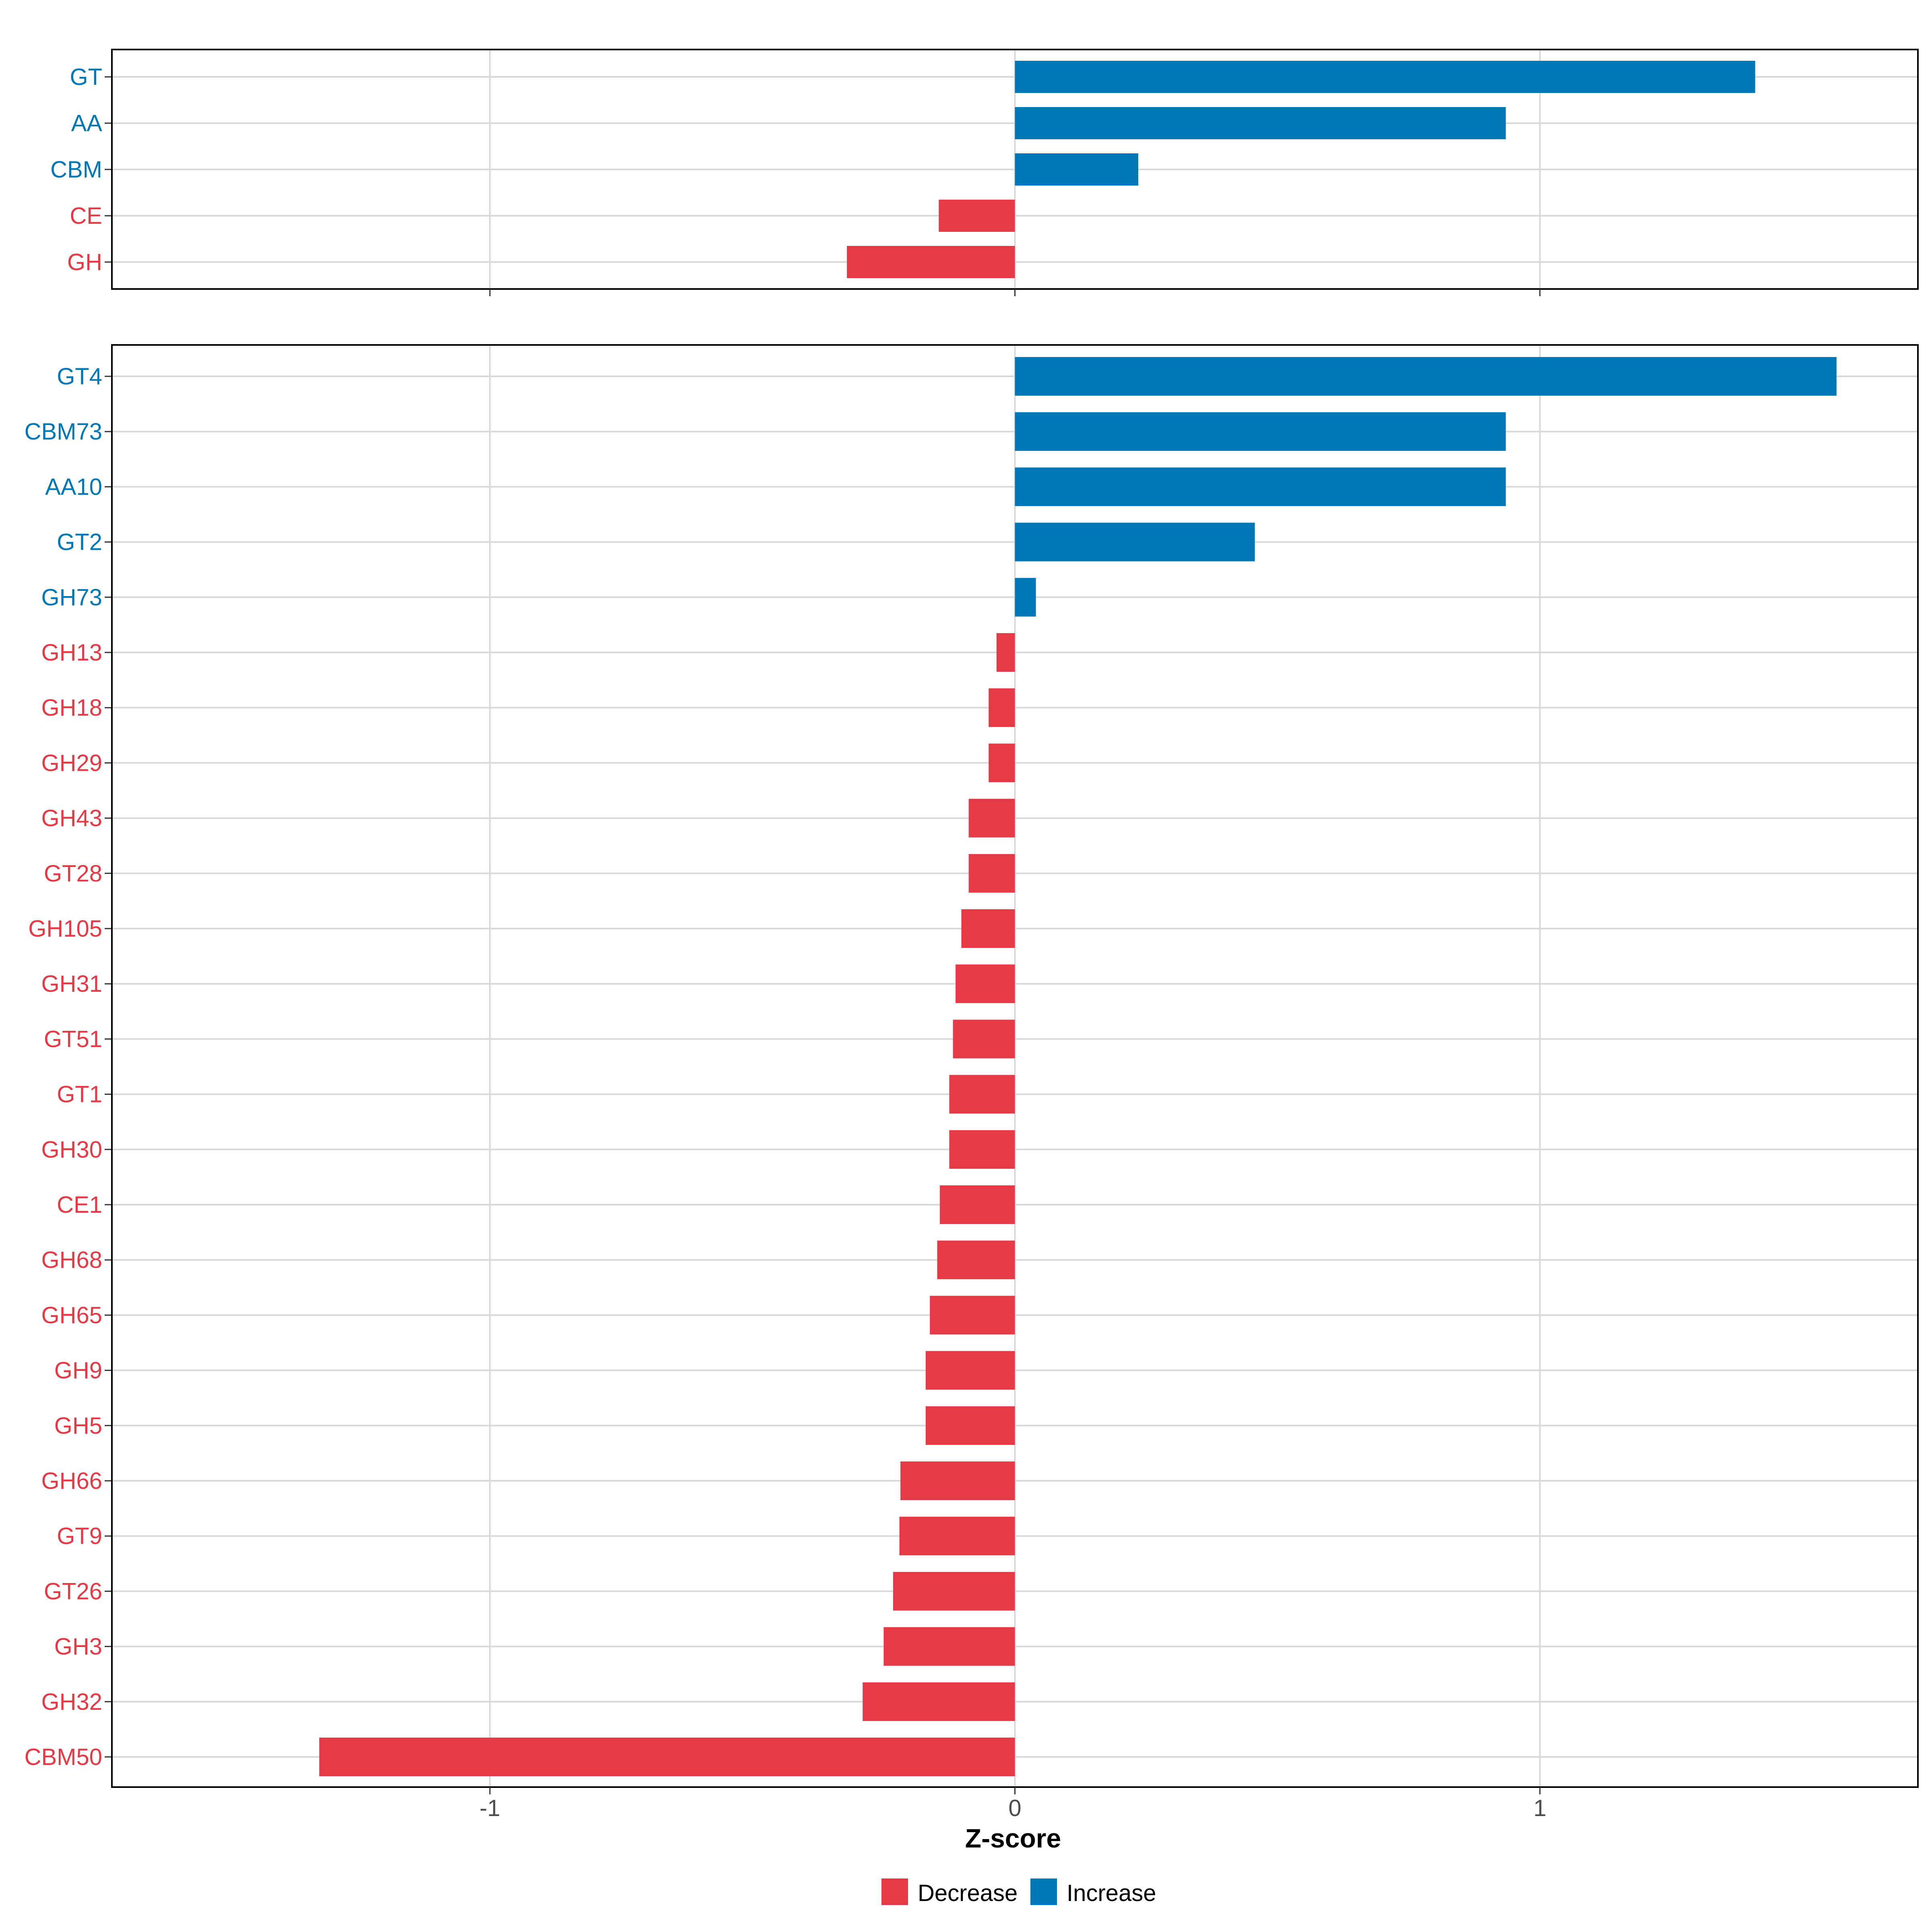  I want to click on bar-cbm, so click(1077, 169).